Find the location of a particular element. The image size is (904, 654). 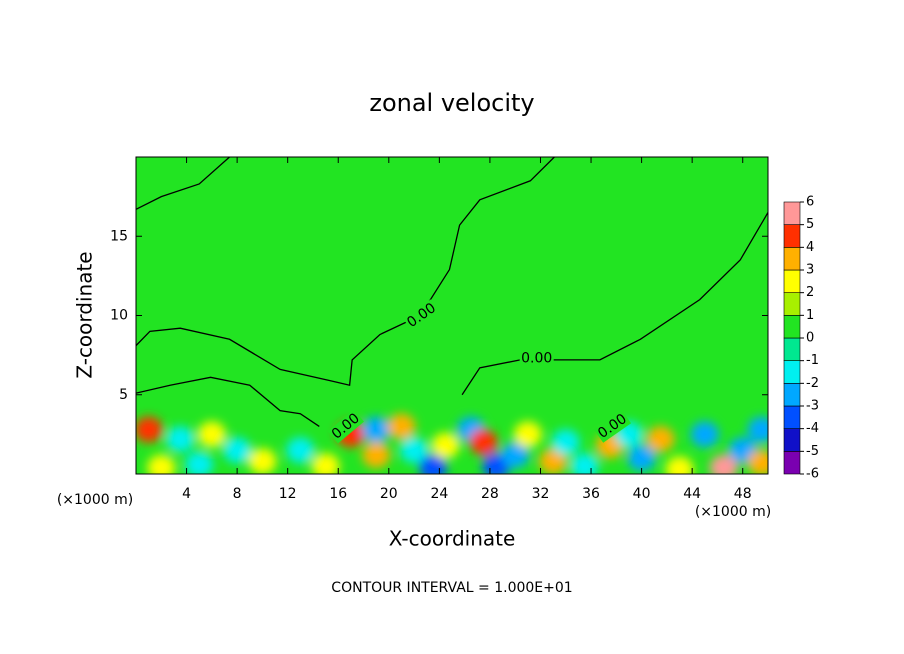

x-tick-label: 12 is located at coordinates (288, 494).